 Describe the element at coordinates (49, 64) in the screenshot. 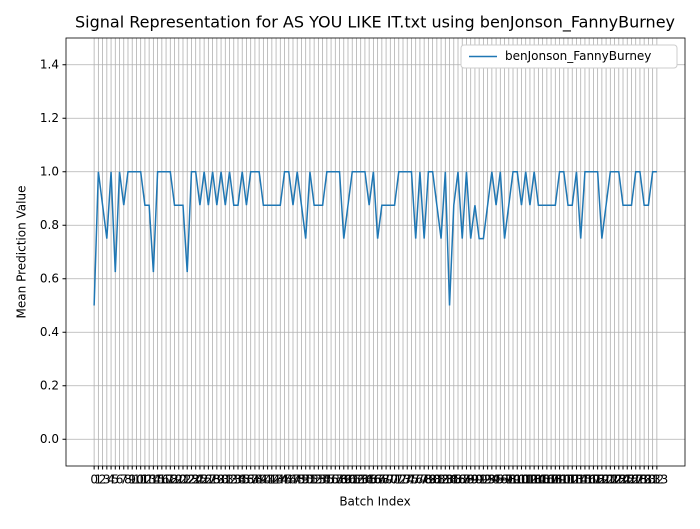

I see `y-tick-label: 1.4` at that location.